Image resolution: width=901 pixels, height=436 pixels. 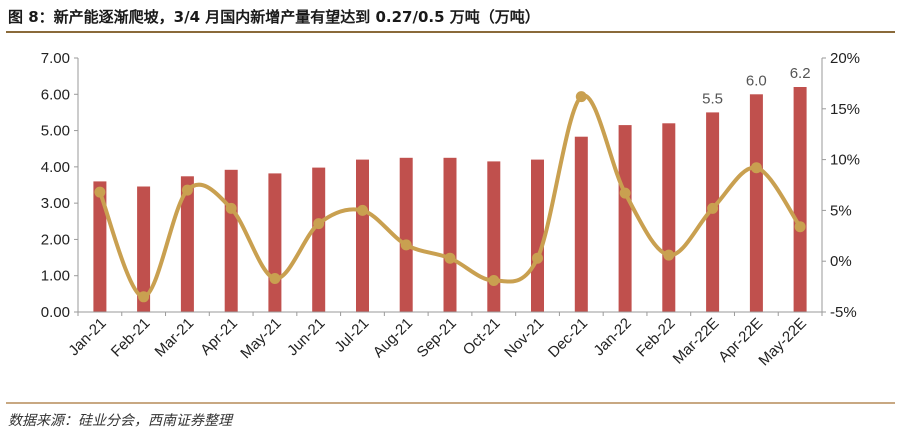 I want to click on right-tick-label-5: 15%, so click(x=845, y=109).